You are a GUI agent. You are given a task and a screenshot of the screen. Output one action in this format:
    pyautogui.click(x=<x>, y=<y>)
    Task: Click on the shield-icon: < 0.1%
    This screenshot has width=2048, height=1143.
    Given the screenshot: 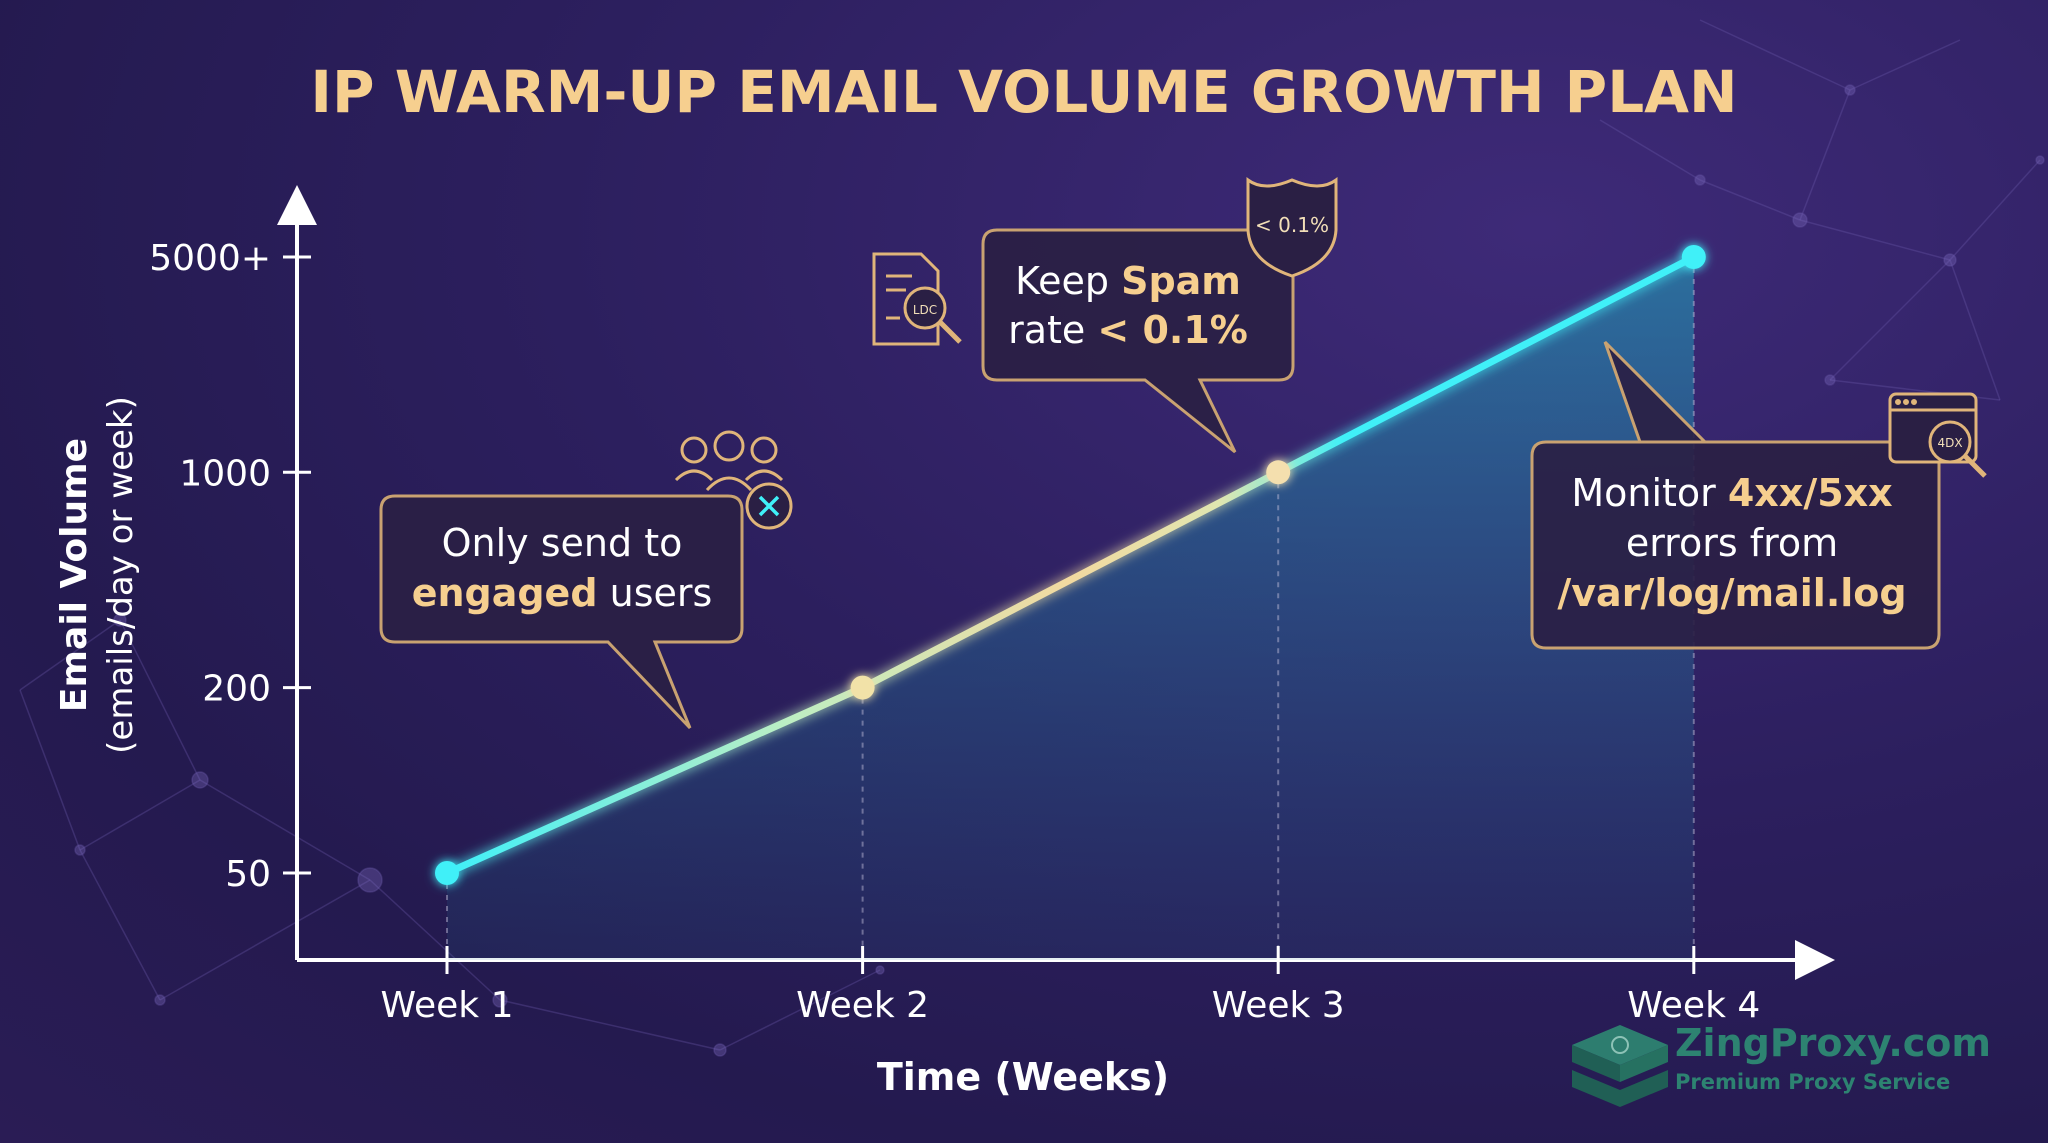 What is the action you would take?
    pyautogui.click(x=1292, y=227)
    